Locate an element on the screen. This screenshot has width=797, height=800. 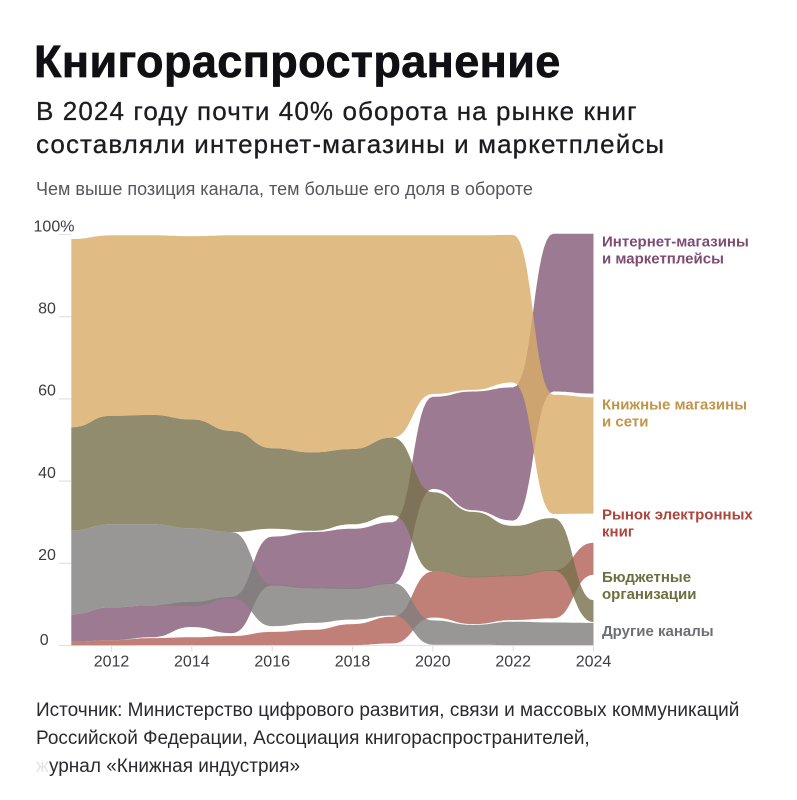
svg-text: Бюджетные is located at coordinates (646, 577).